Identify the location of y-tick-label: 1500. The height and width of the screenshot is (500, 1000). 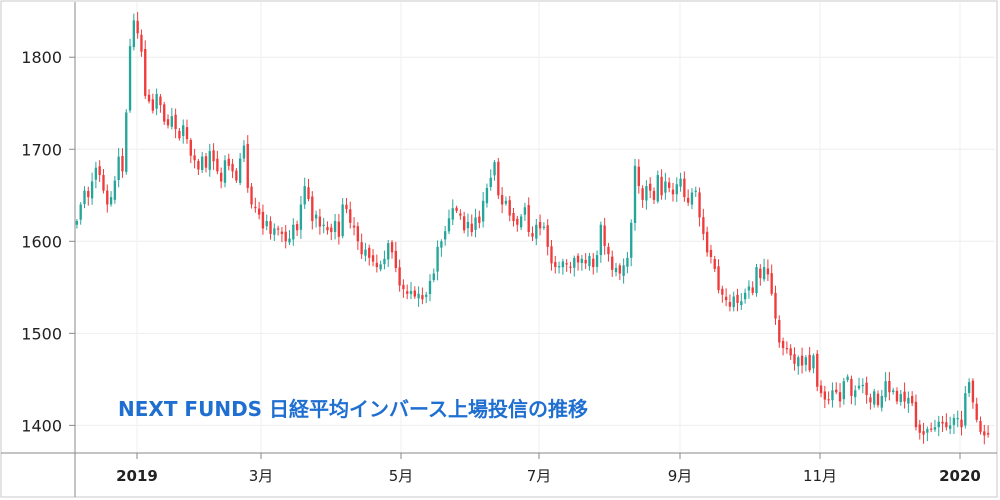
(41, 333).